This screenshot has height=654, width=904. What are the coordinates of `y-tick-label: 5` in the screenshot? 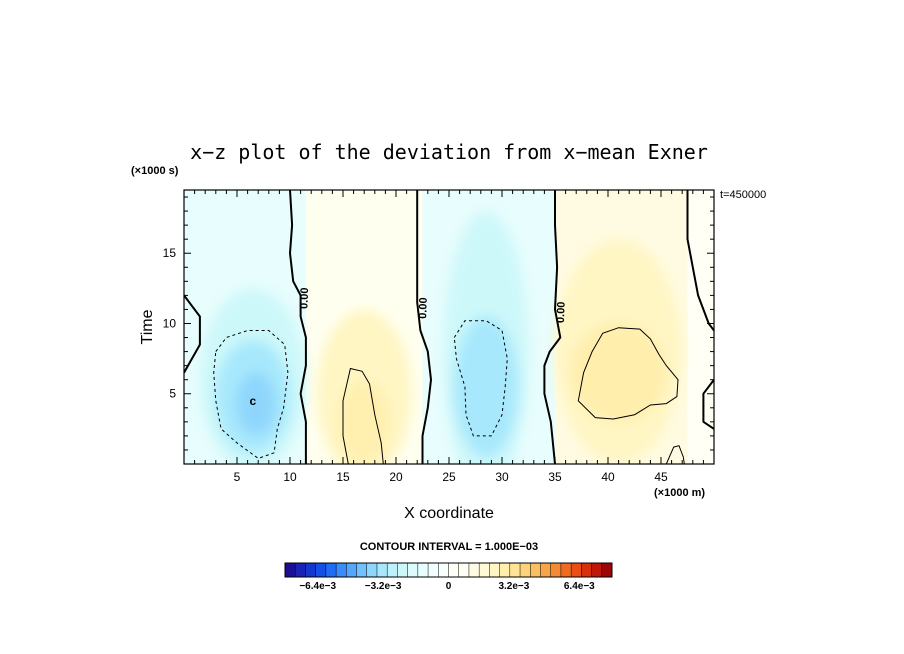 It's located at (172, 394).